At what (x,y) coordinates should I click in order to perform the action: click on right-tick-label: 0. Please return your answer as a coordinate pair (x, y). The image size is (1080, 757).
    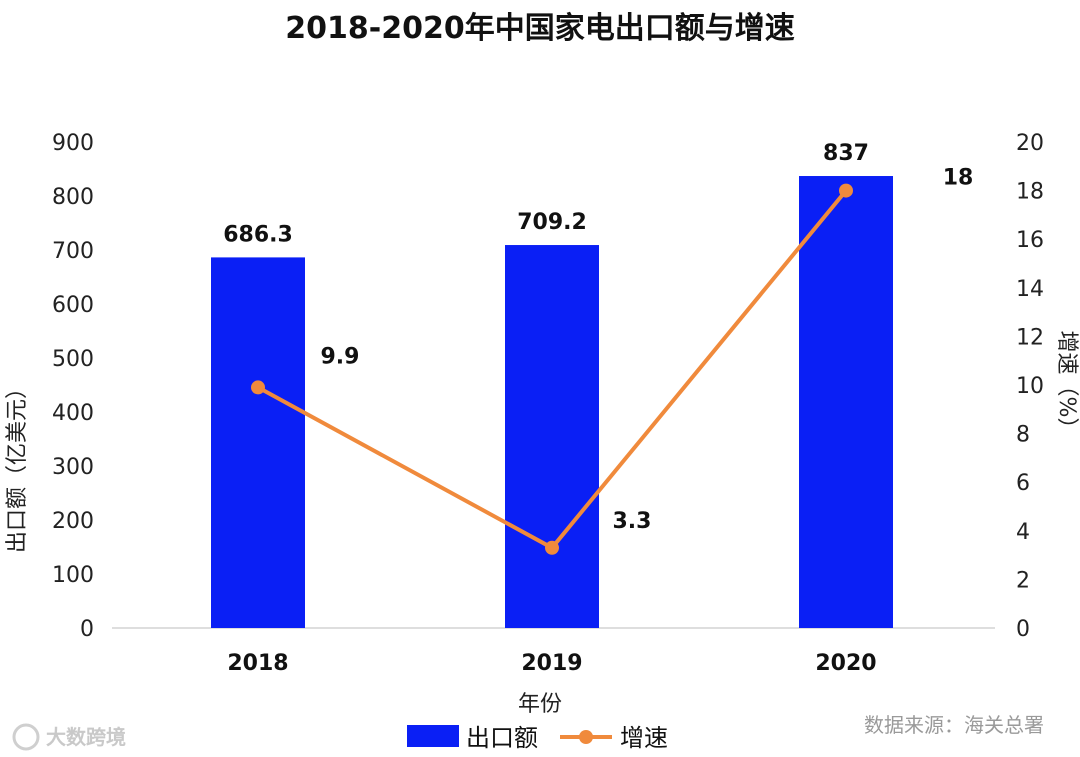
    Looking at the image, I should click on (1023, 629).